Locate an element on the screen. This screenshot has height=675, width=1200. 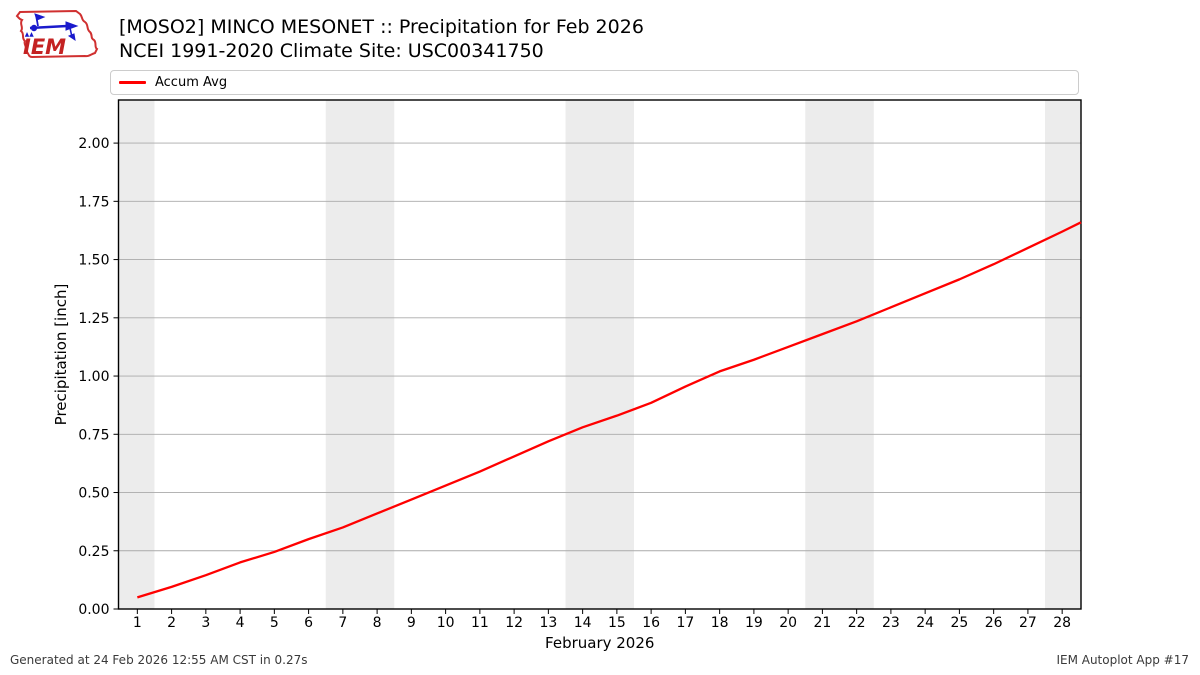
x-tick-label: 15 is located at coordinates (617, 623).